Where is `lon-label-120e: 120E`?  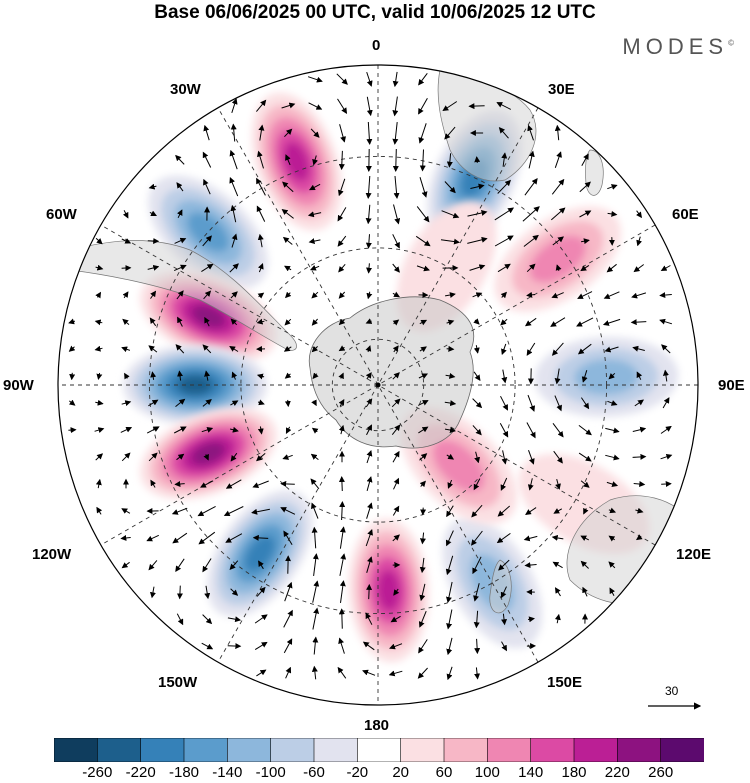 lon-label-120e: 120E is located at coordinates (694, 554).